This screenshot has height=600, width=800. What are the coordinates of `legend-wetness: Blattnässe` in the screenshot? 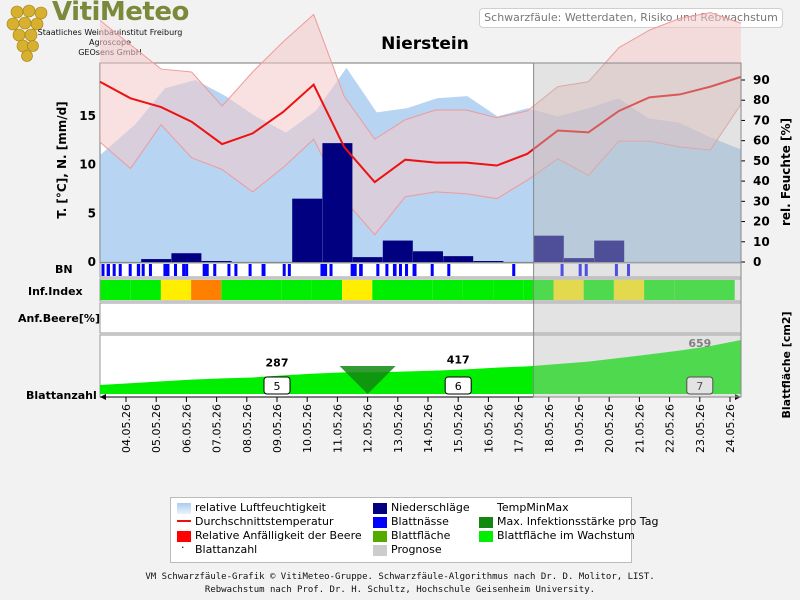 It's located at (420, 521).